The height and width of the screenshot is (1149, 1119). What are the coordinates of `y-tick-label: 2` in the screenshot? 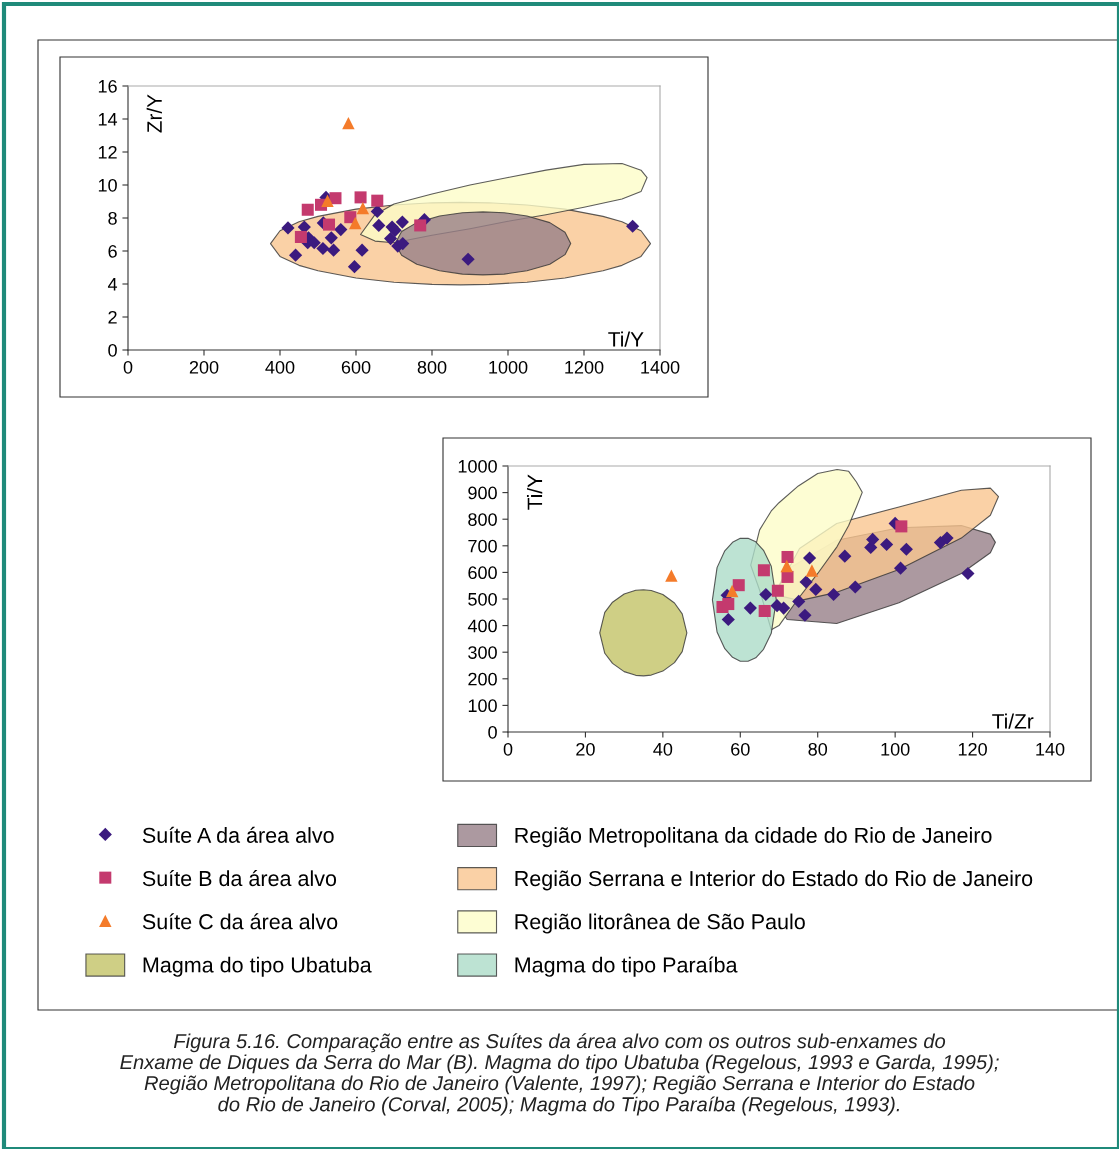 It's located at (112, 317).